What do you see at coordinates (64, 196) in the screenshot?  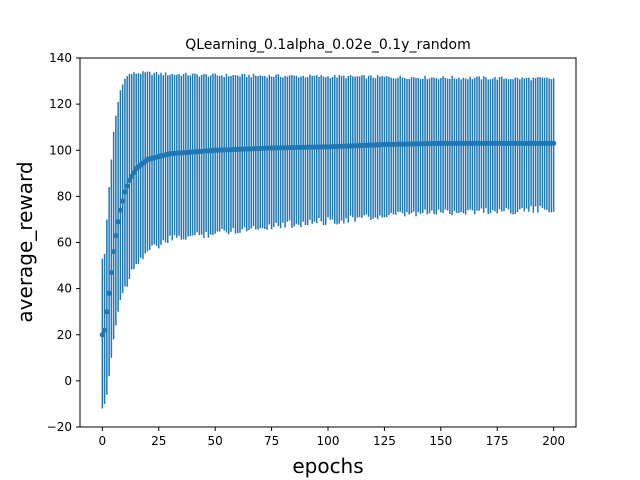 I see `y-tick-label: 80` at bounding box center [64, 196].